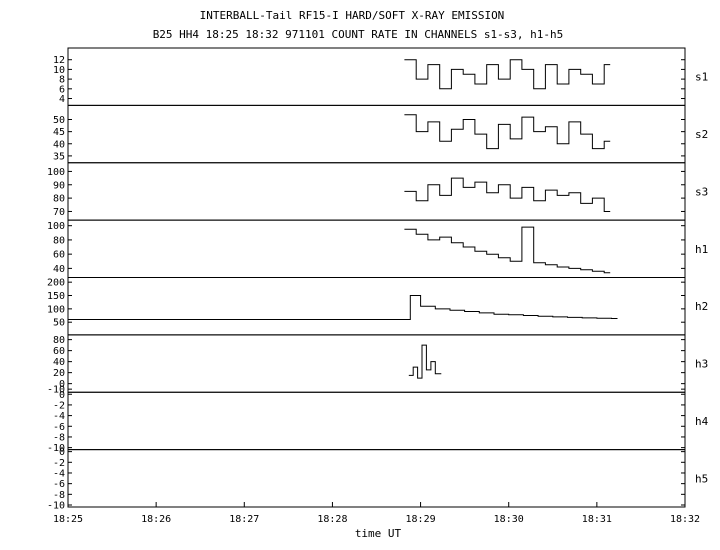 The width and height of the screenshot is (720, 550). Describe the element at coordinates (507, 250) in the screenshot. I see `series-line-h1` at that location.